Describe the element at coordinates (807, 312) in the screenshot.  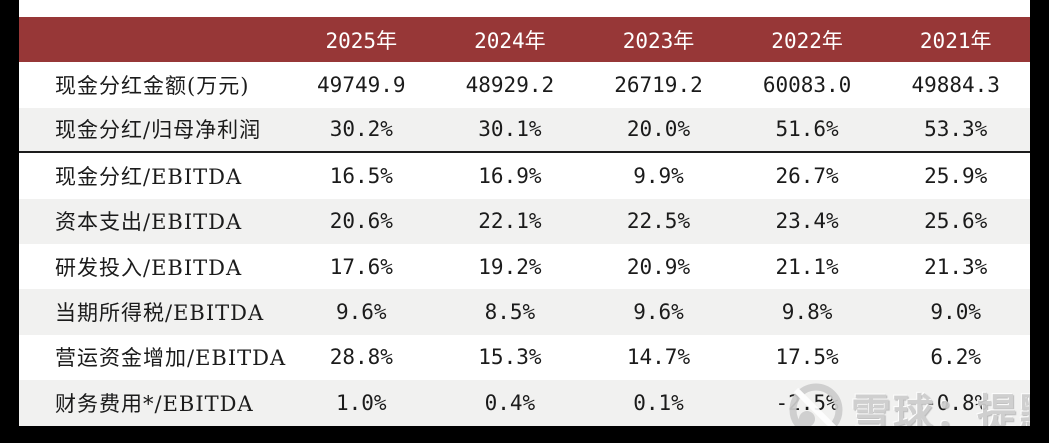
I see `value-cell: 9.8%` at that location.